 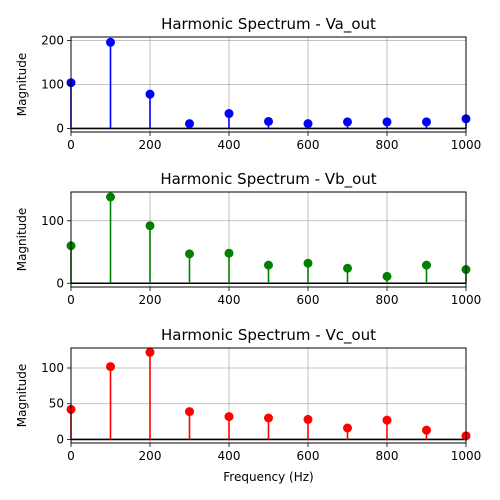 I want to click on y-tick-label: 200, so click(x=52, y=41).